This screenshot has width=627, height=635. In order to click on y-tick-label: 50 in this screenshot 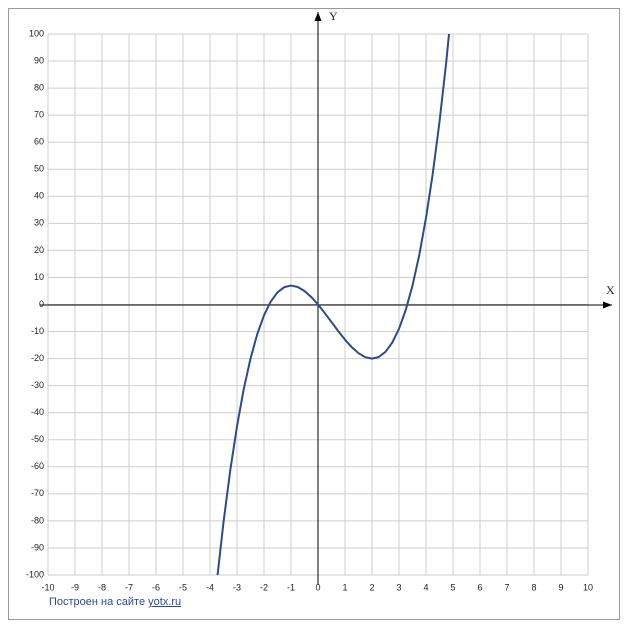, I will do `click(39, 169)`.